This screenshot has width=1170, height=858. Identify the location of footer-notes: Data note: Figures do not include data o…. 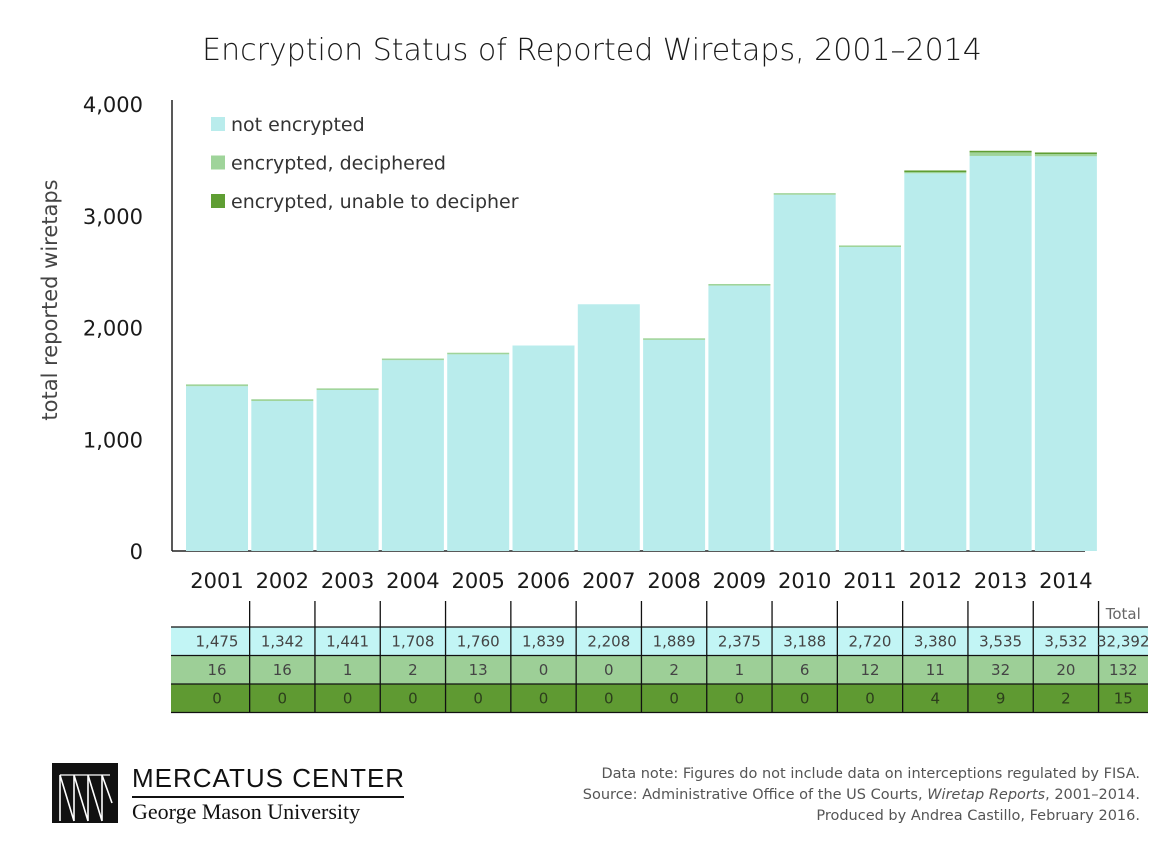
(861, 795).